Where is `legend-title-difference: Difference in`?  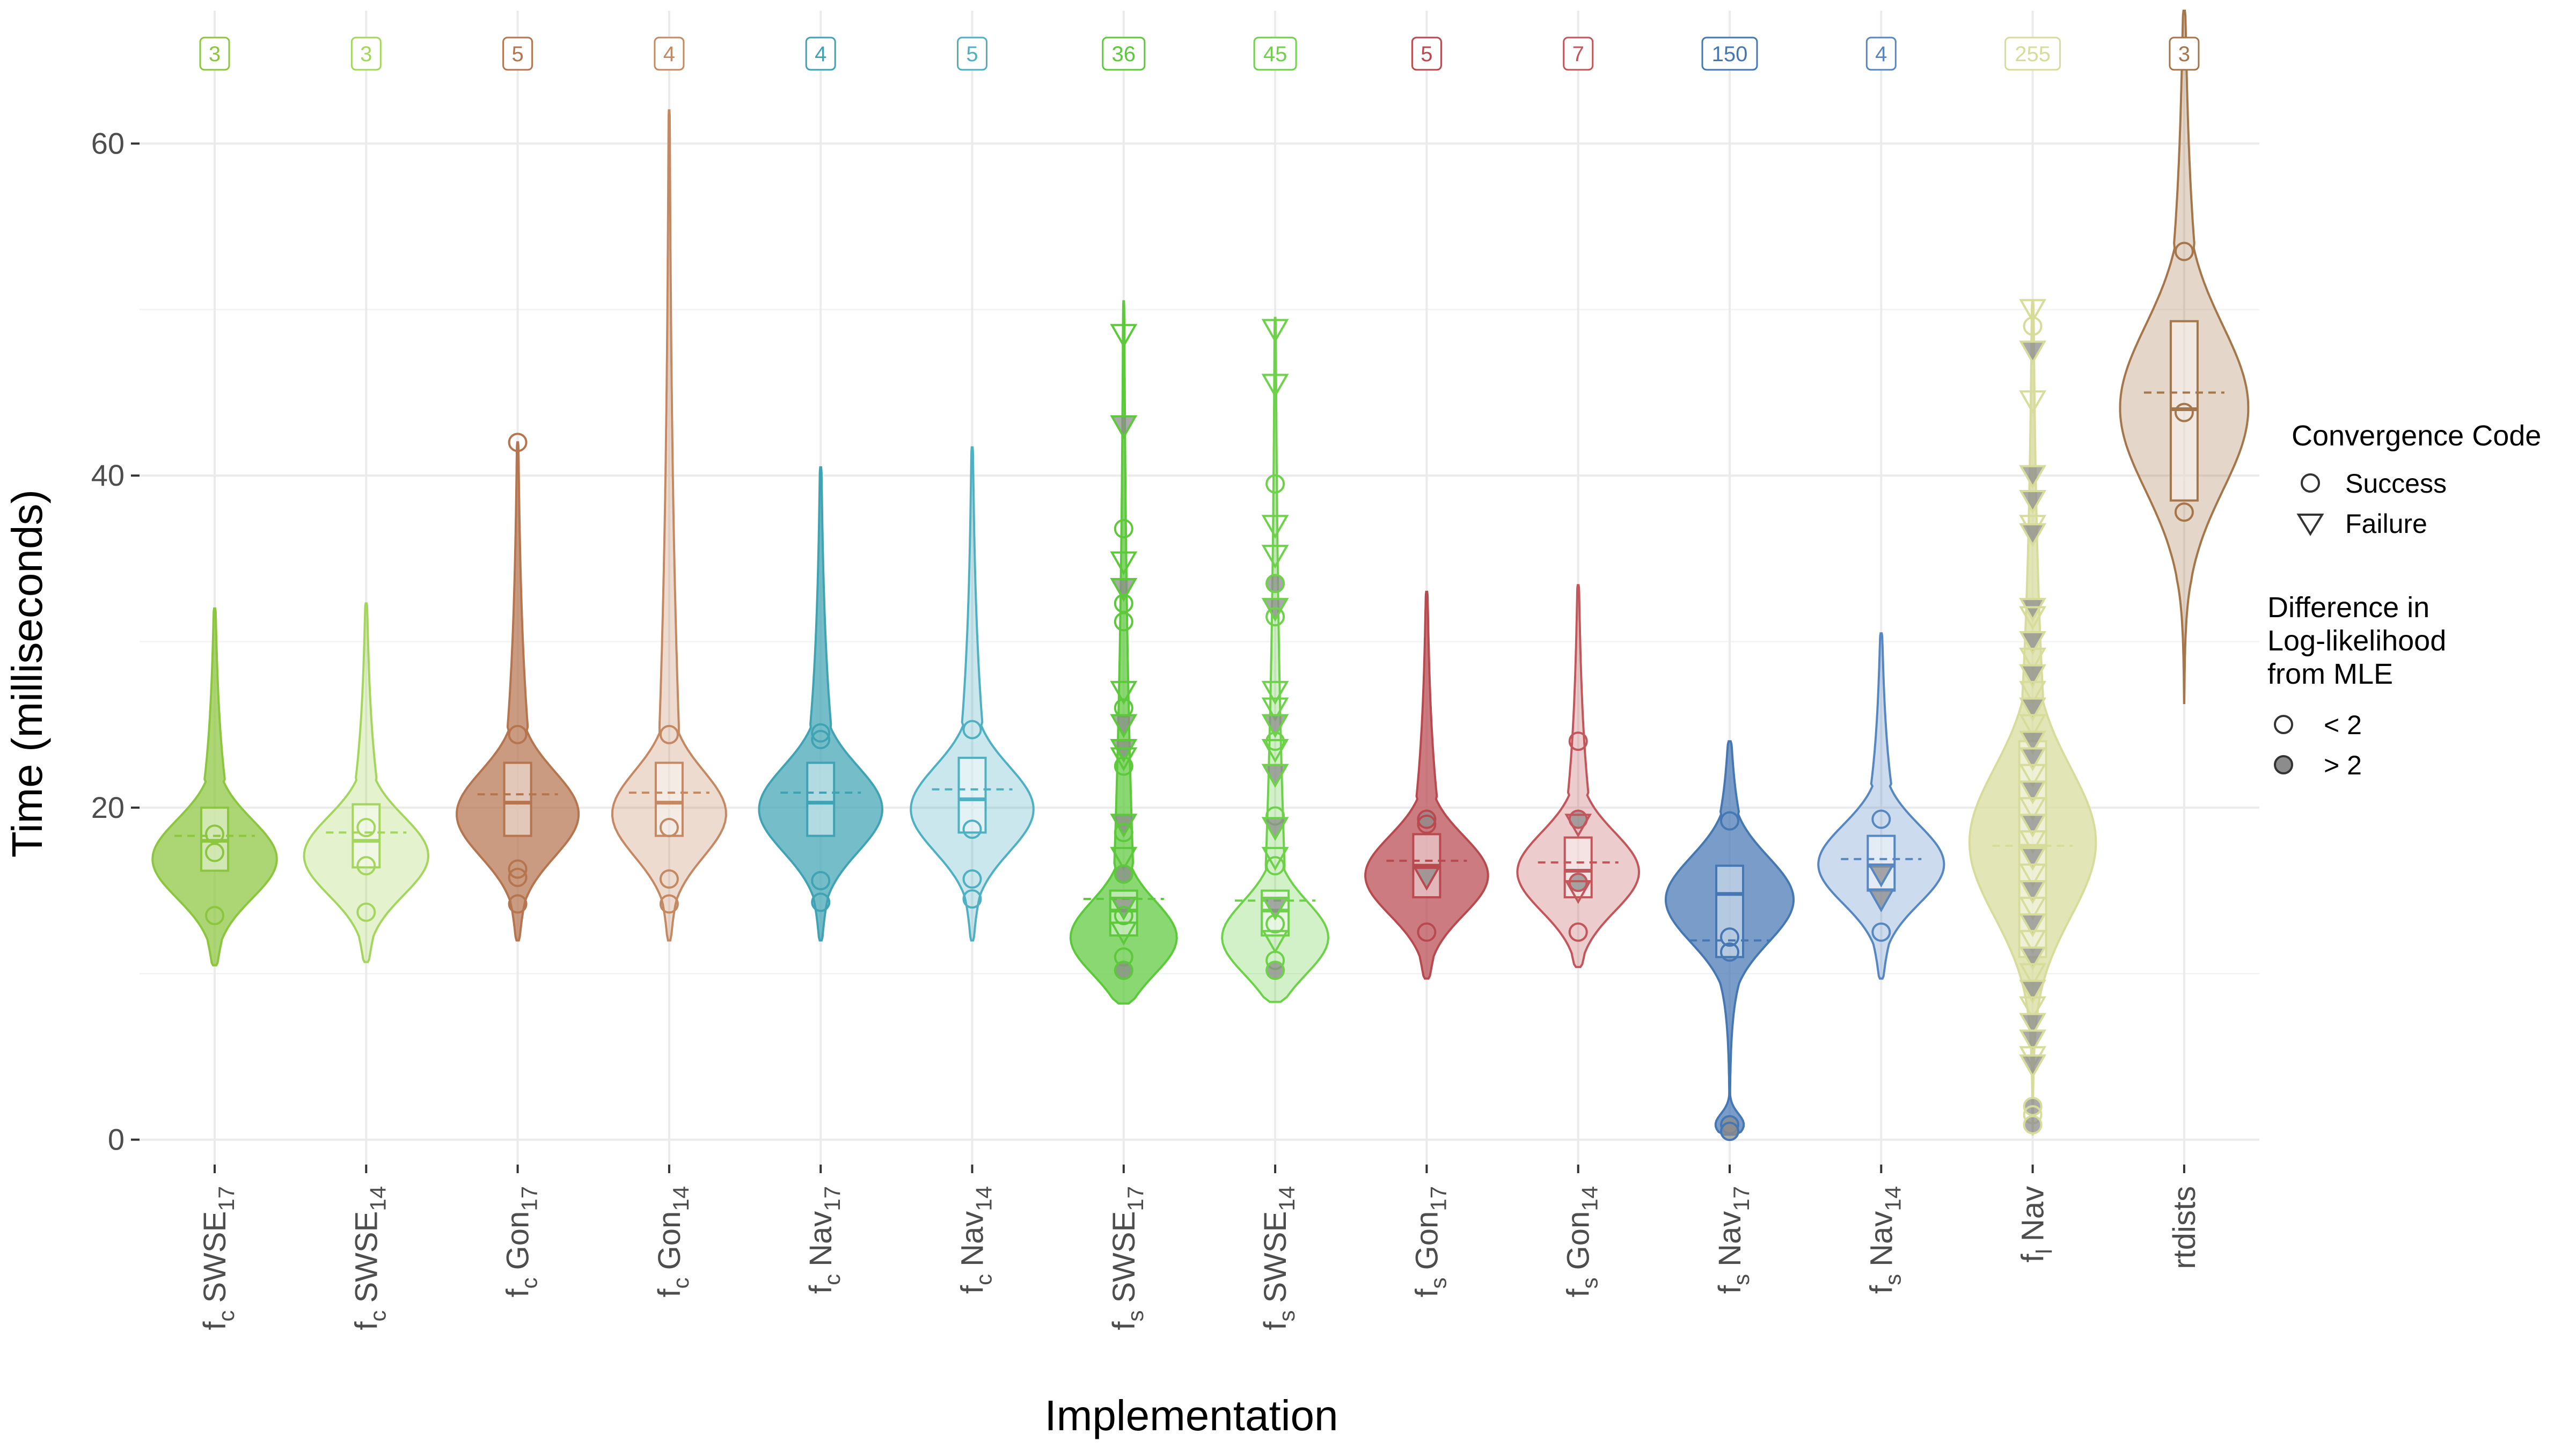 legend-title-difference: Difference in is located at coordinates (2348, 607).